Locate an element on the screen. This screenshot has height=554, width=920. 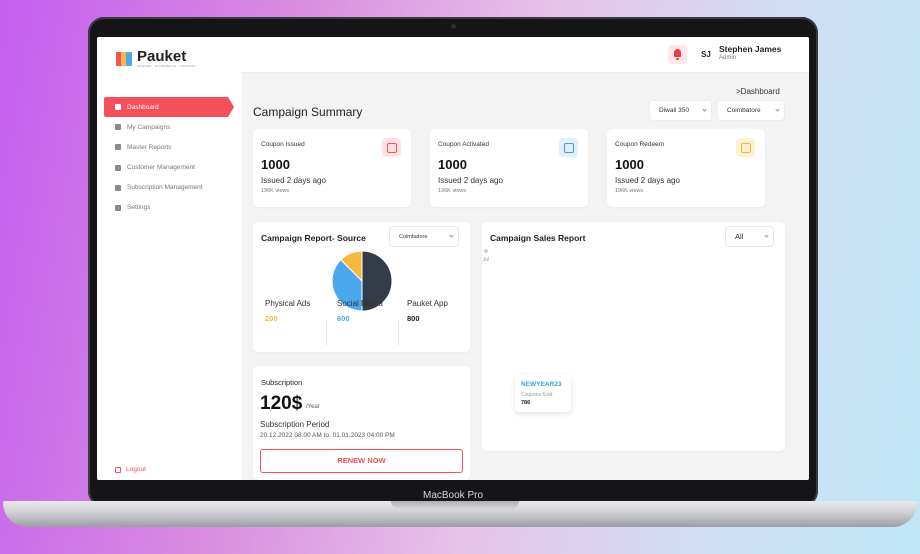
sidebar-item-label: Subscription Management is located at coordinates (165, 188).